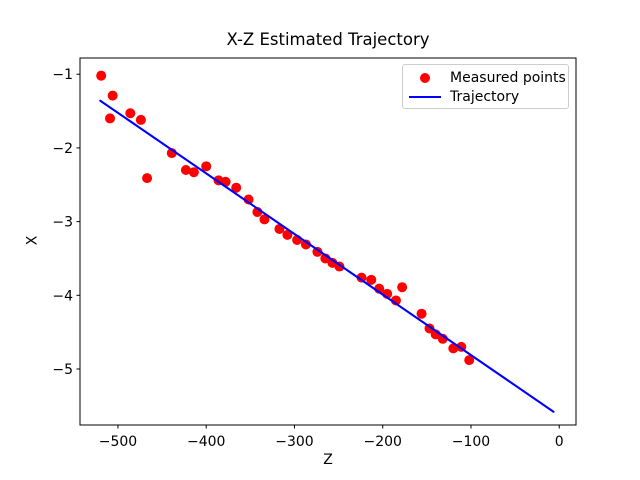 The height and width of the screenshot is (480, 640). I want to click on chart-title: X-Z Estimated Trajectory, so click(328, 39).